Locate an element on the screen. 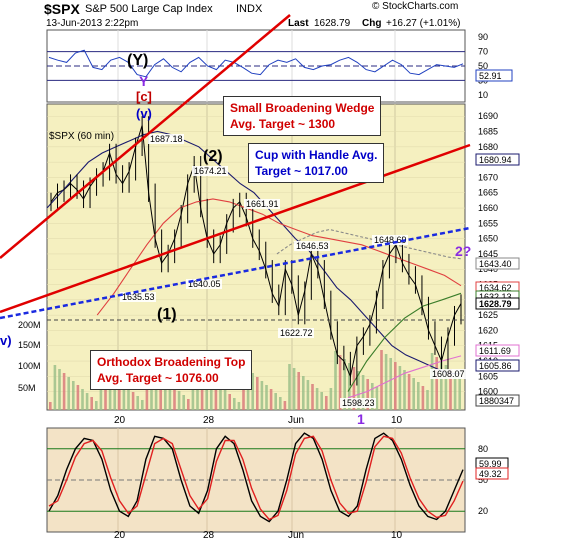 Image resolution: width=570 pixels, height=540 pixels. price-ytick-label: 1600 is located at coordinates (488, 392).